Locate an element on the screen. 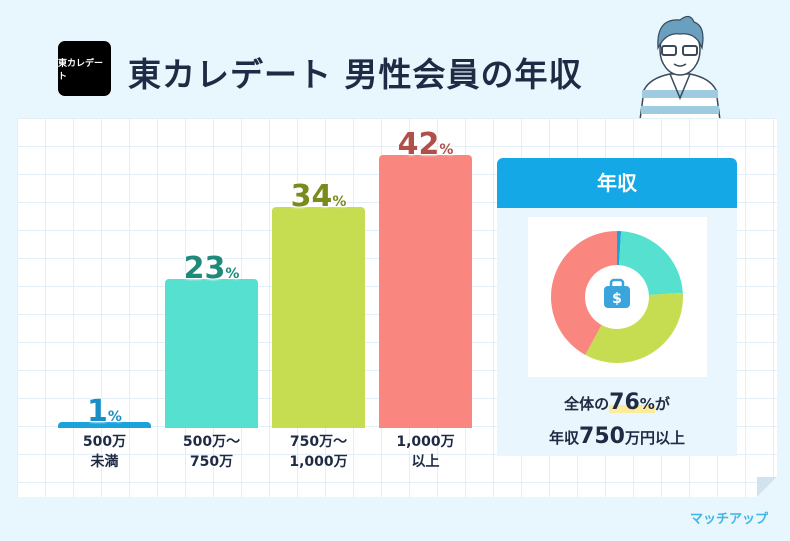 The height and width of the screenshot is (541, 790). page-fold is located at coordinates (767, 487).